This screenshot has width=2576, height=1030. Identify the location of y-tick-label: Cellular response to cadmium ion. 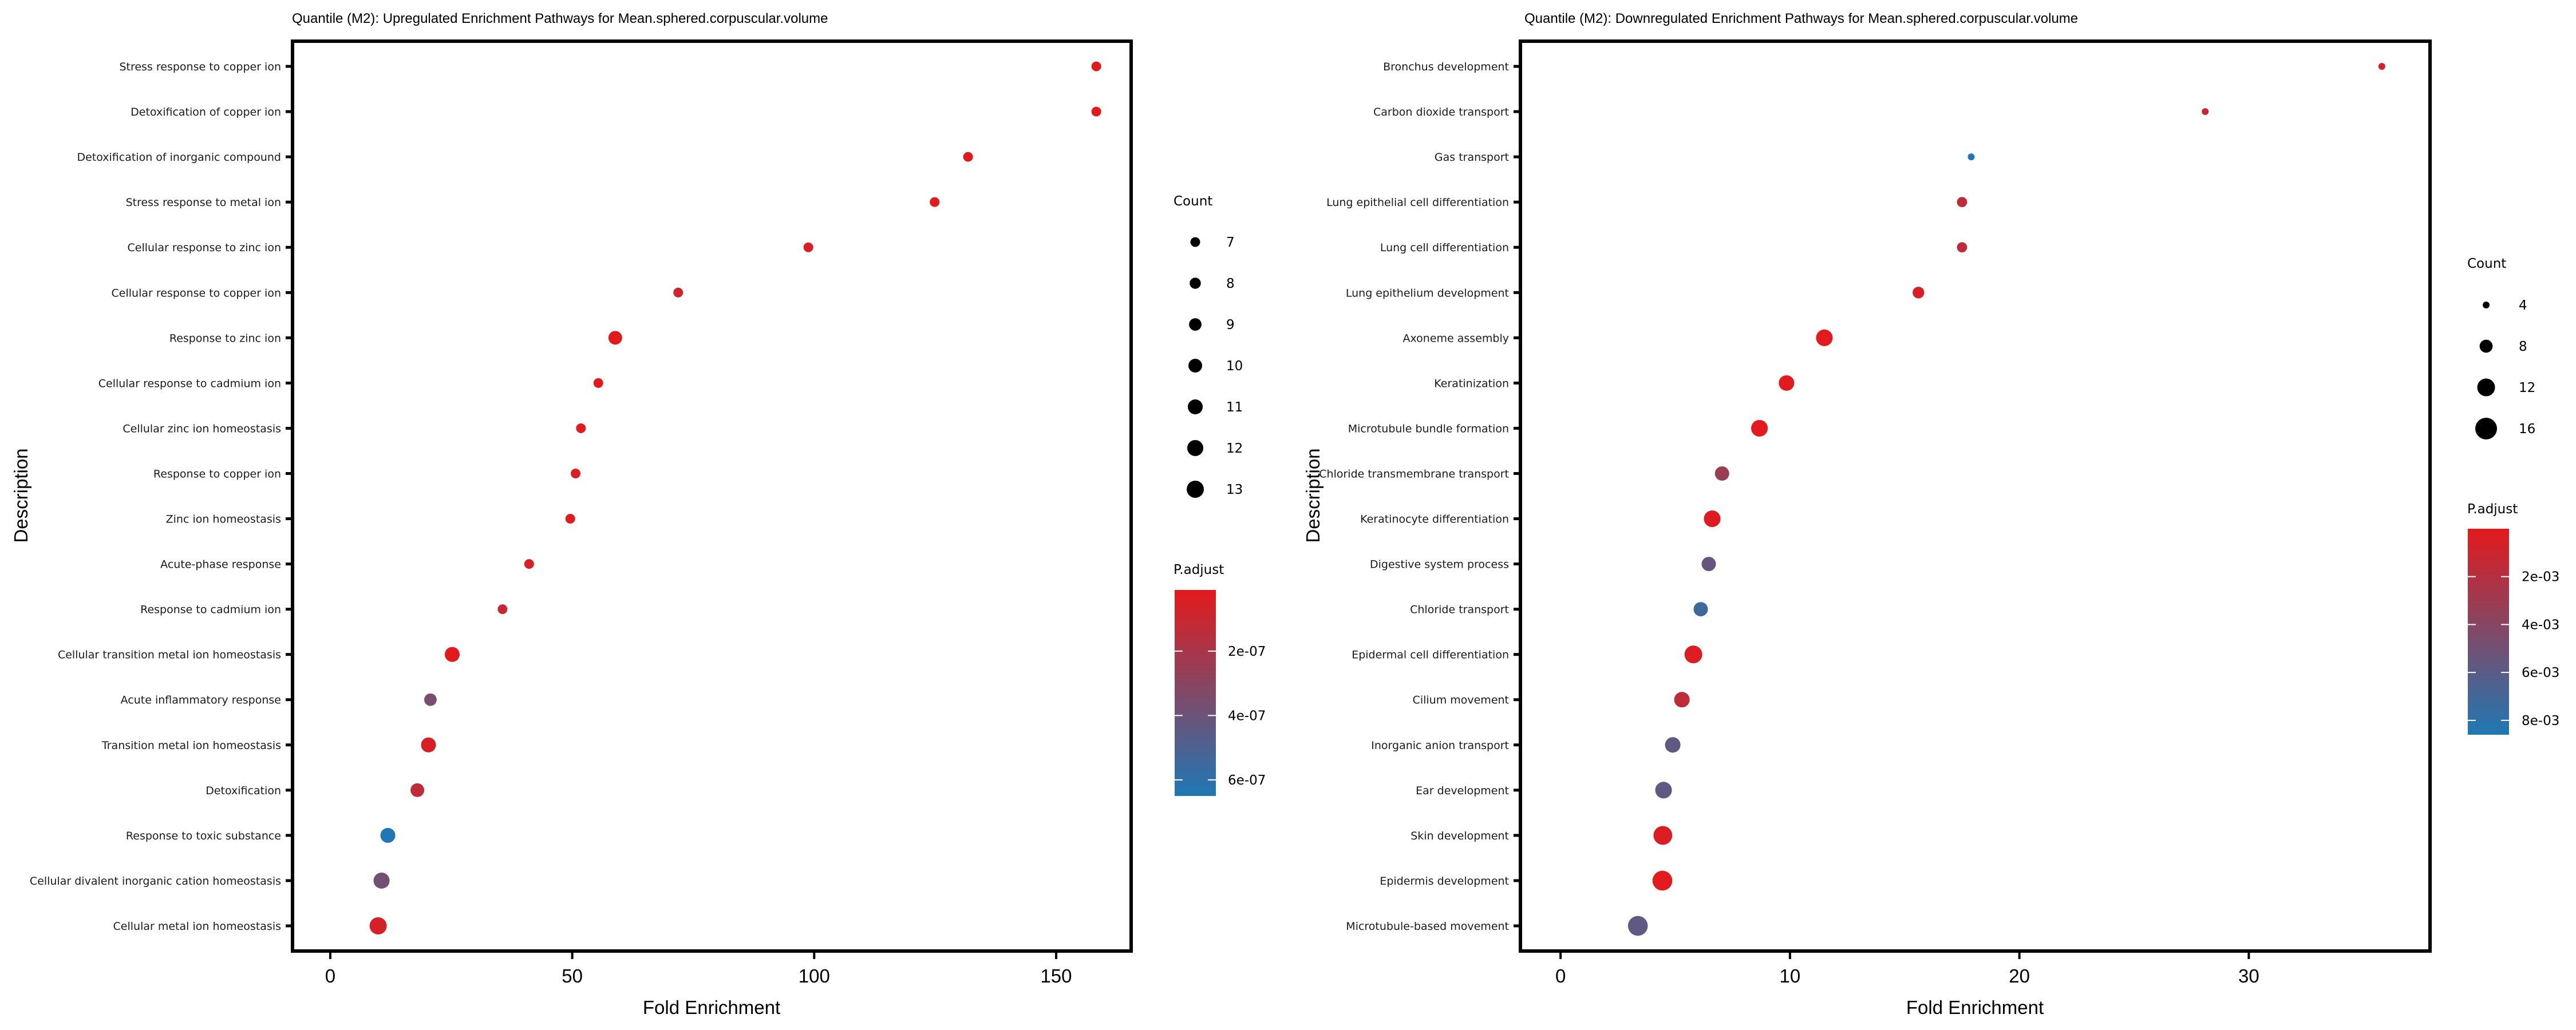
(189, 383).